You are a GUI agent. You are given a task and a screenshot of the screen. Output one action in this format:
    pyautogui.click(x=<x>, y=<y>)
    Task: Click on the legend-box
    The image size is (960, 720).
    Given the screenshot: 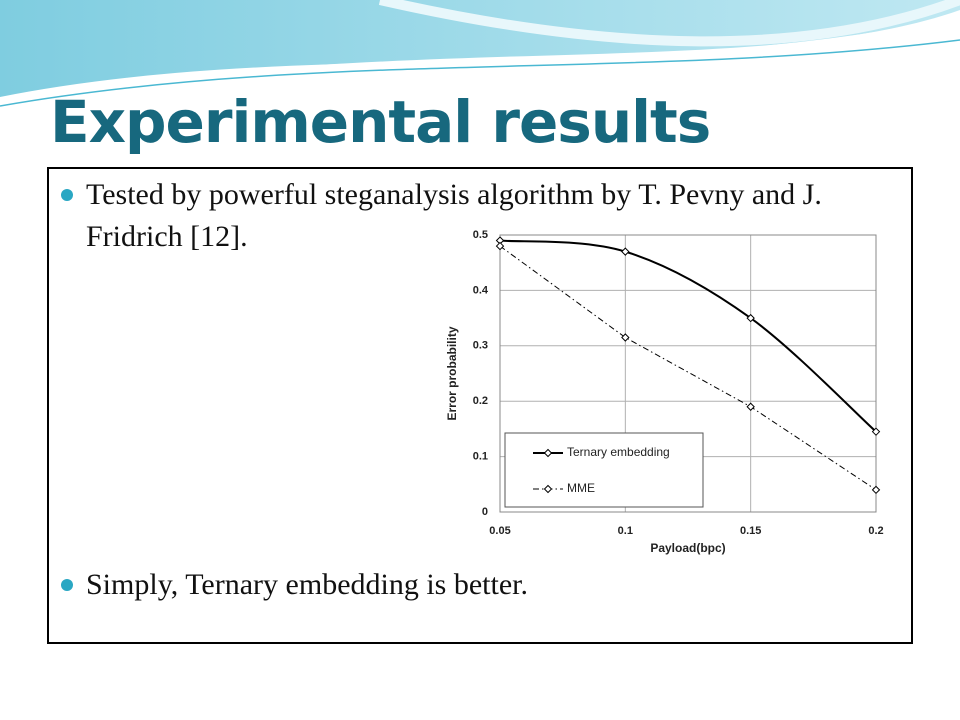 What is the action you would take?
    pyautogui.click(x=604, y=470)
    